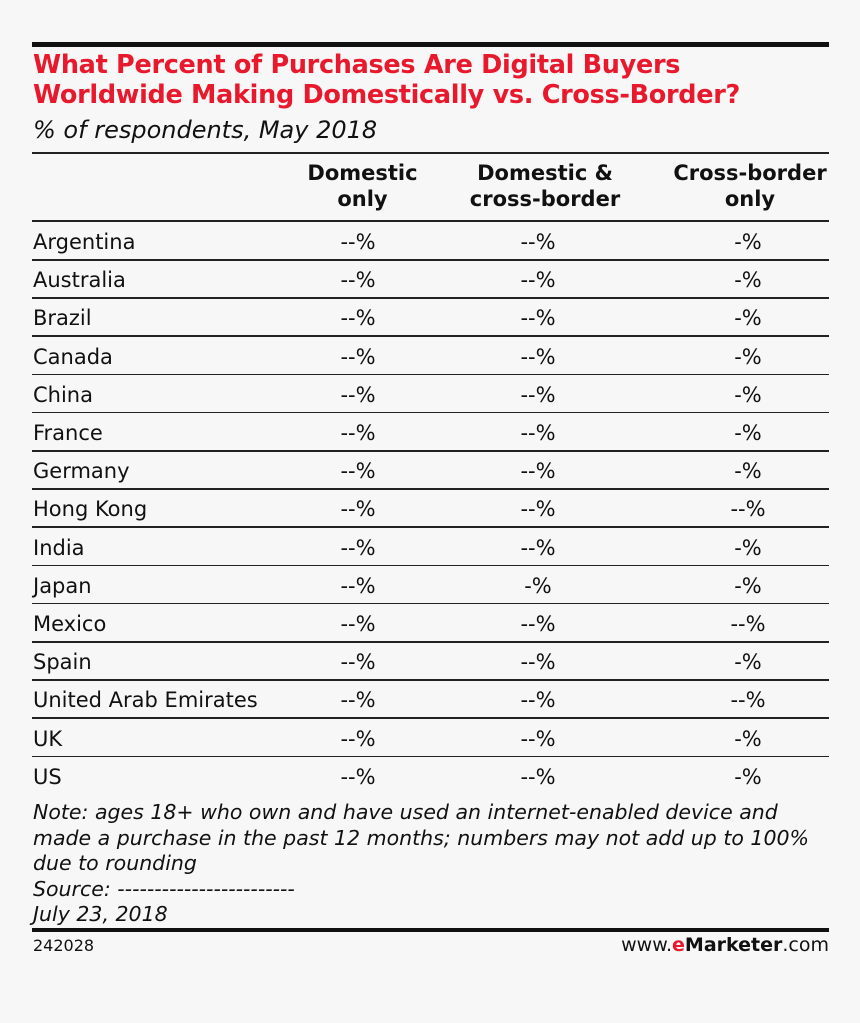  What do you see at coordinates (62, 585) in the screenshot?
I see `row-label: Japan` at bounding box center [62, 585].